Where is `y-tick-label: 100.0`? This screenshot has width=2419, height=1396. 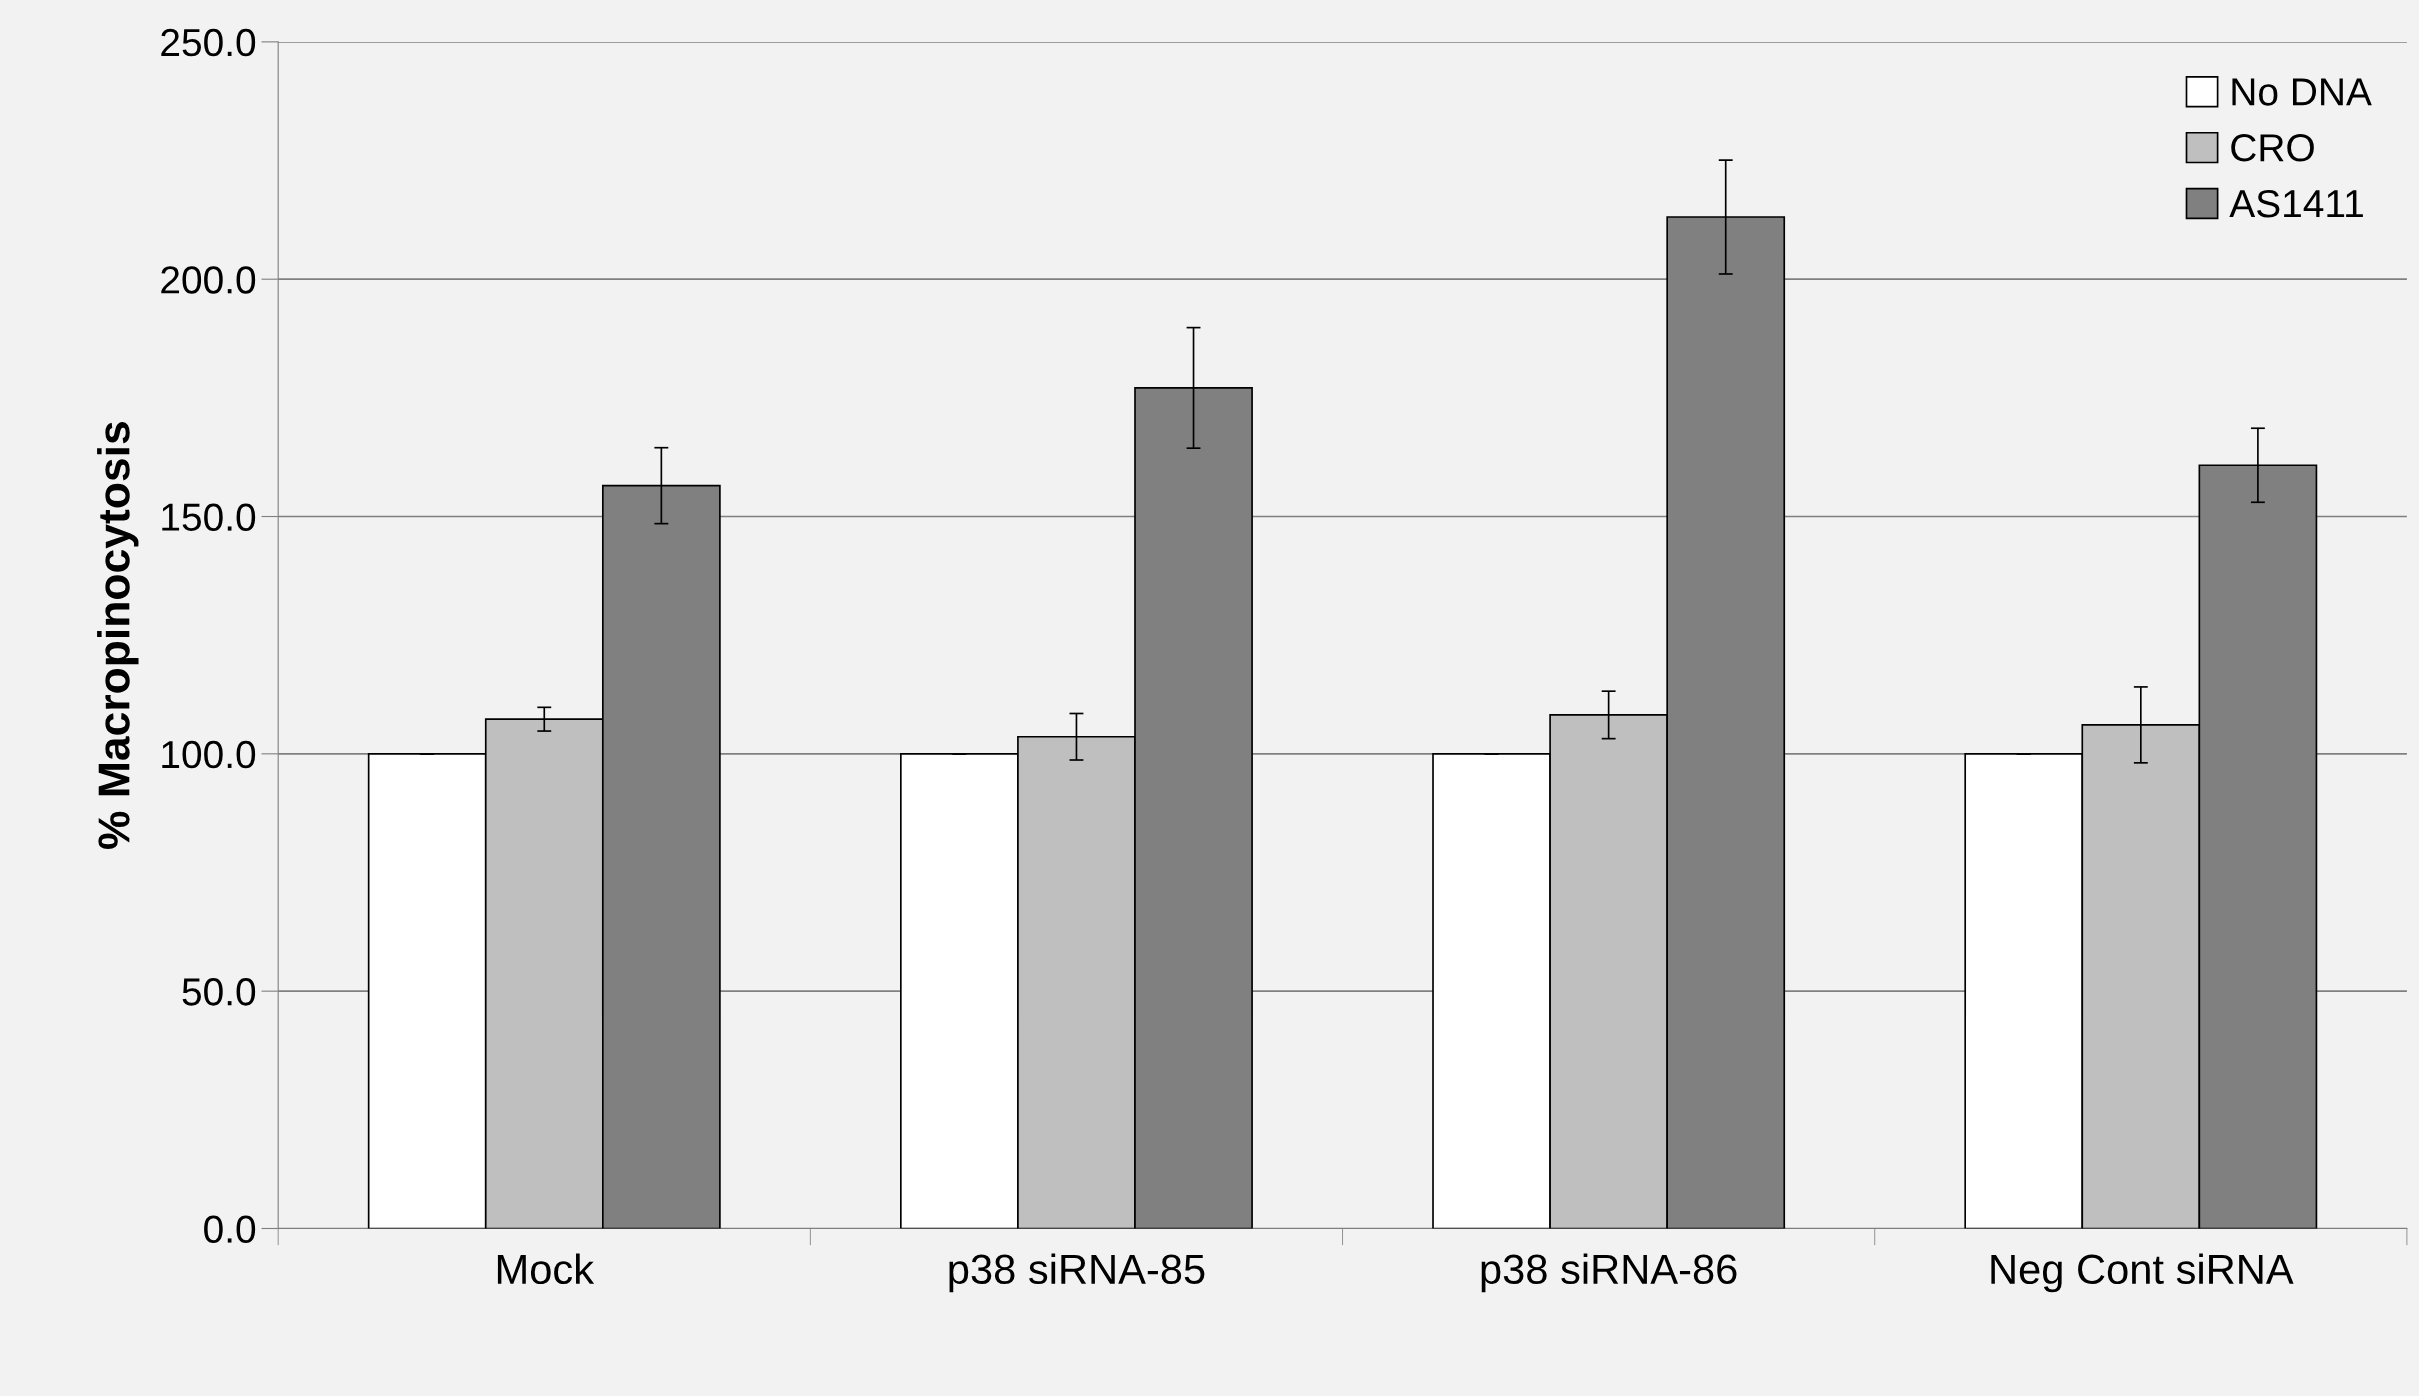
y-tick-label: 100.0 is located at coordinates (209, 754).